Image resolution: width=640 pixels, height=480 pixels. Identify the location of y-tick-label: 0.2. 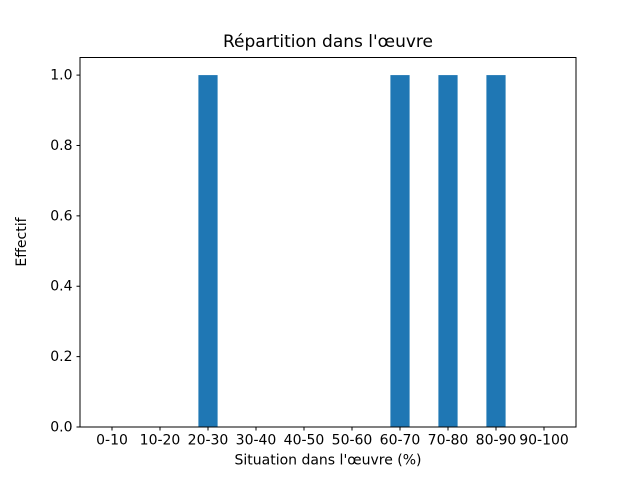
(61, 357).